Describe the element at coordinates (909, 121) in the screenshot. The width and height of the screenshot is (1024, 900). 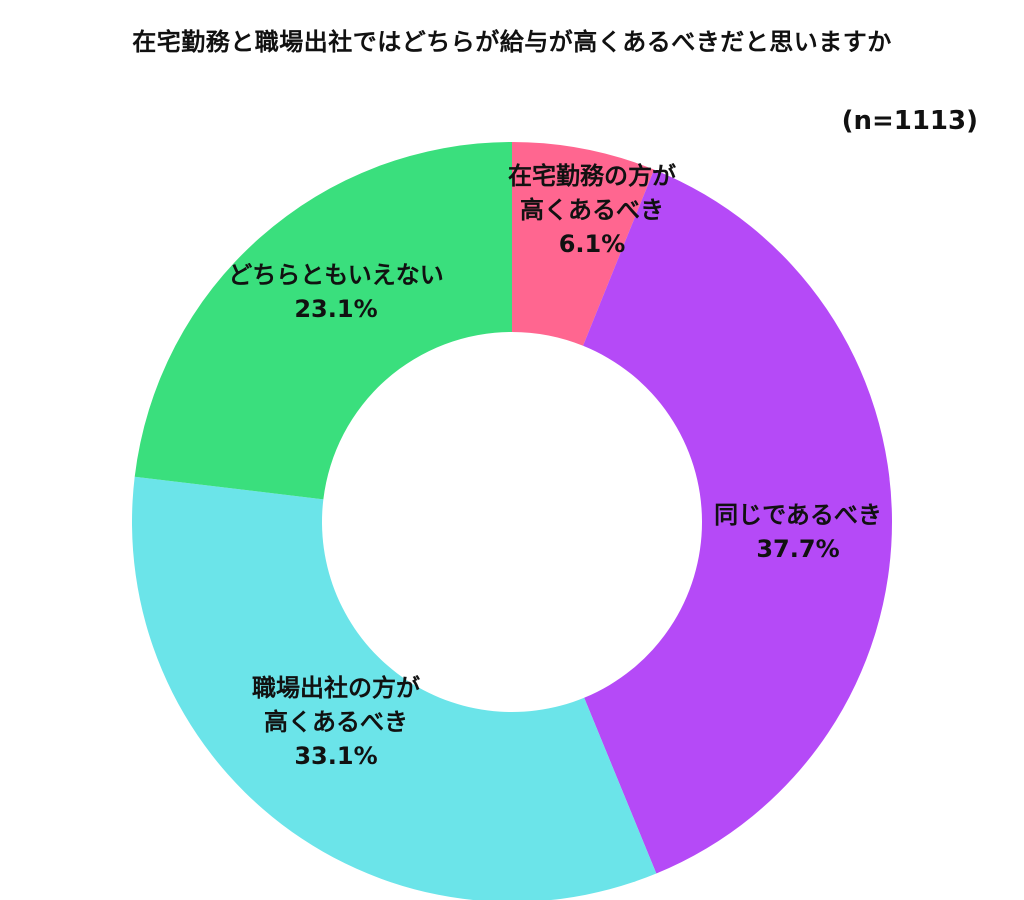
I see `sample-size-label: (n=1113)` at that location.